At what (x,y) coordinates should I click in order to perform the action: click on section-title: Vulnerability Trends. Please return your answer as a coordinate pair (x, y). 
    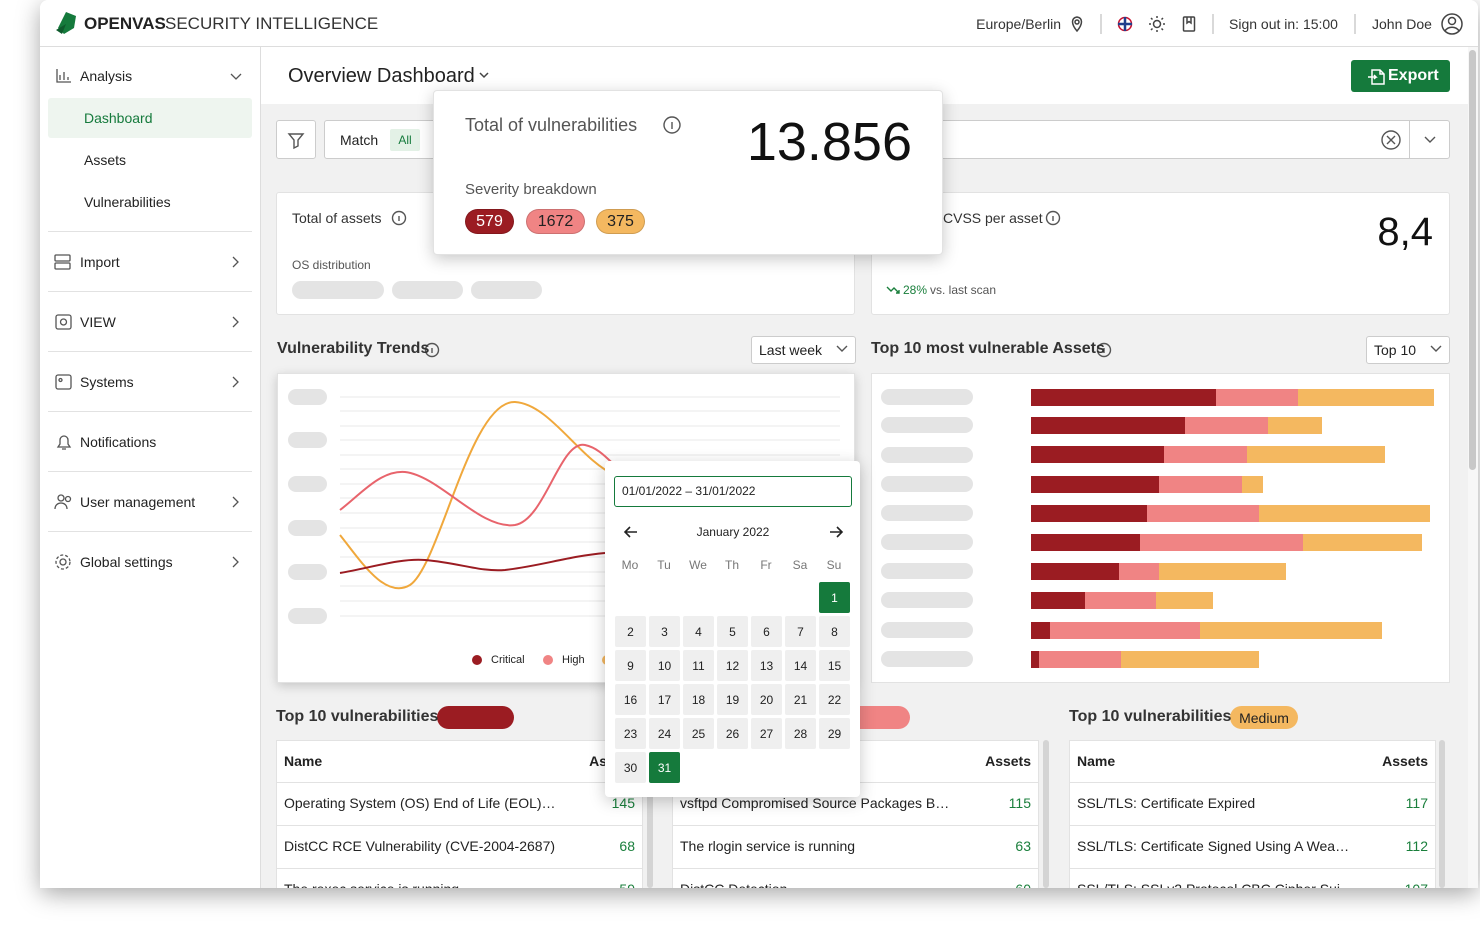
    Looking at the image, I should click on (353, 348).